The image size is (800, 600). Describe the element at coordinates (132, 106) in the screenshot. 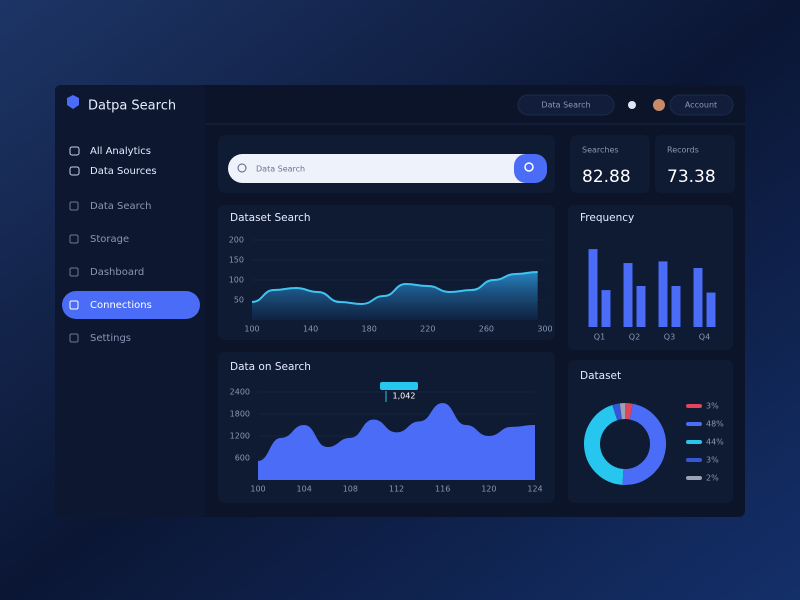

I see `brand: Datpa Search` at that location.